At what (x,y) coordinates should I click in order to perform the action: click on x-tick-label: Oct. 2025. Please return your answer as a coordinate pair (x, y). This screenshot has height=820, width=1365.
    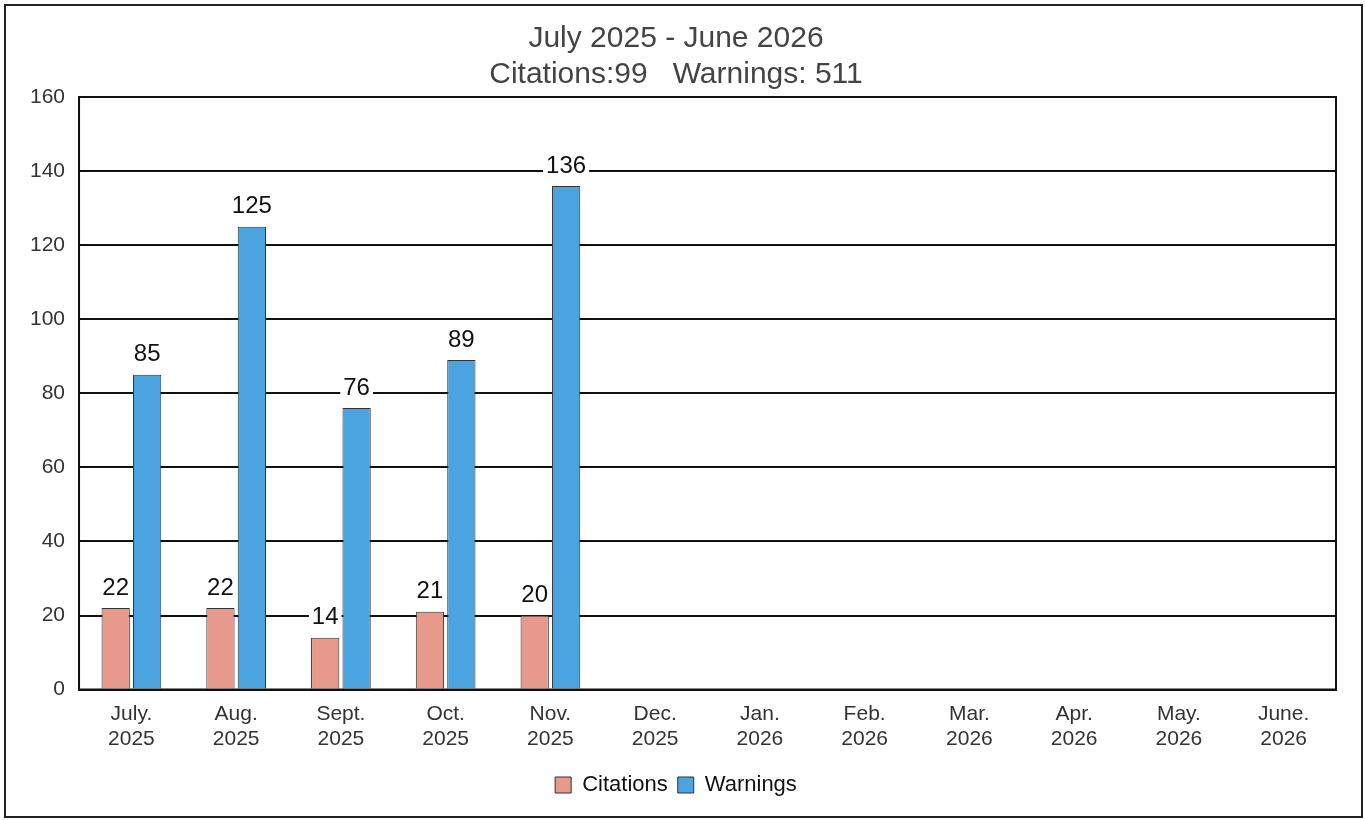
    Looking at the image, I should click on (446, 725).